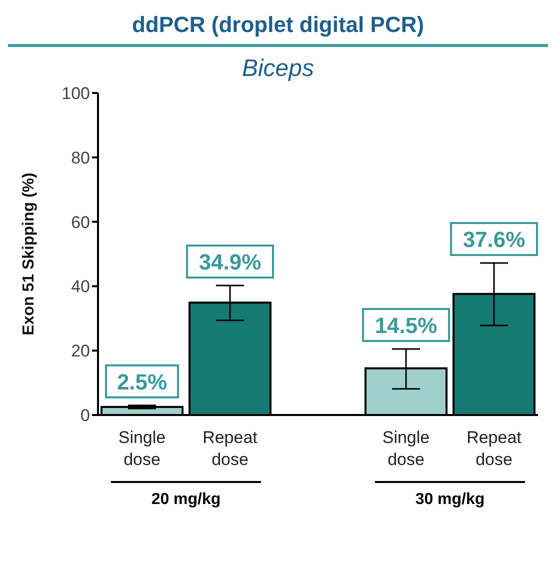  Describe the element at coordinates (230, 262) in the screenshot. I see `data-label: 34.9%` at that location.